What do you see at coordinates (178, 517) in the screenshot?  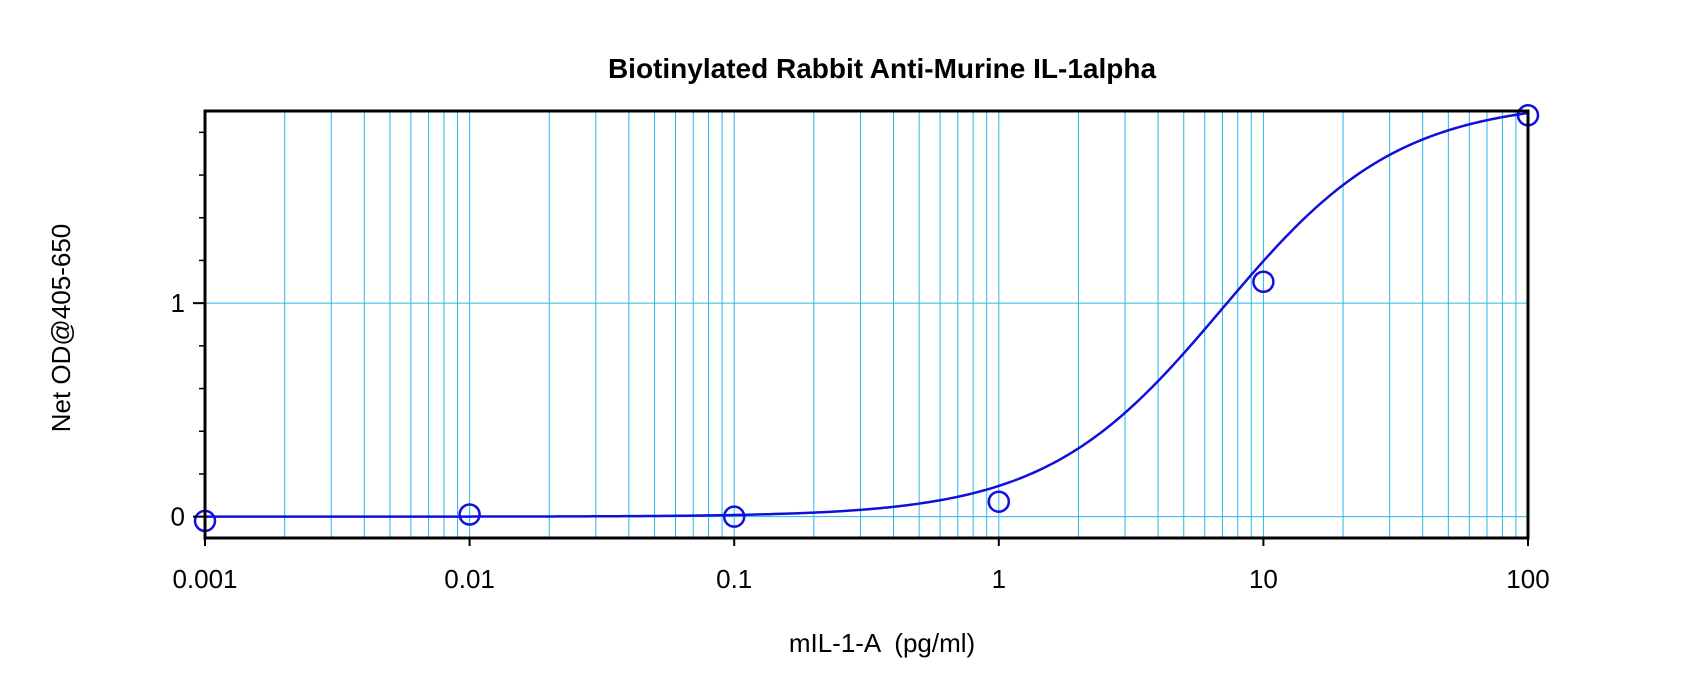 I see `y-tick-label: 0` at bounding box center [178, 517].